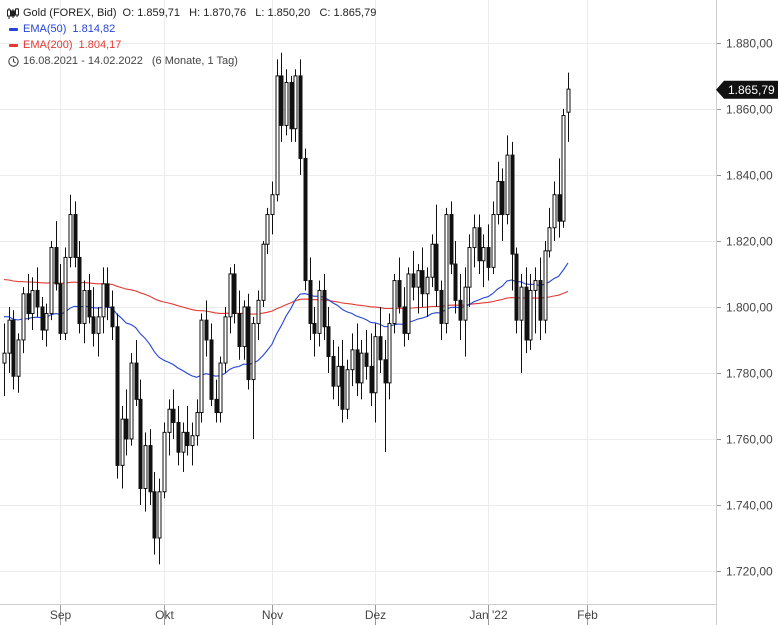  What do you see at coordinates (100, 45) in the screenshot?
I see `ema200-value: 1.804,17` at bounding box center [100, 45].